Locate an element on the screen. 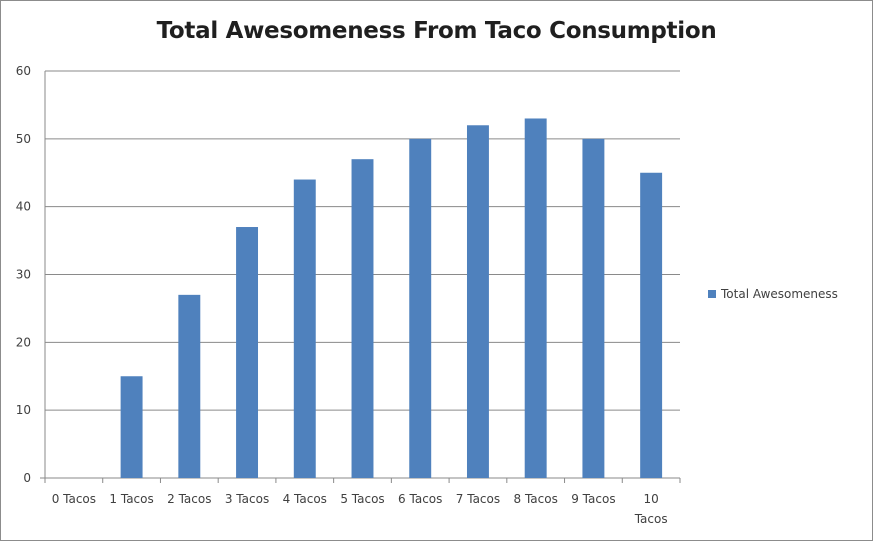 The height and width of the screenshot is (541, 873). x-tick-label: 3 Tacos is located at coordinates (247, 499).